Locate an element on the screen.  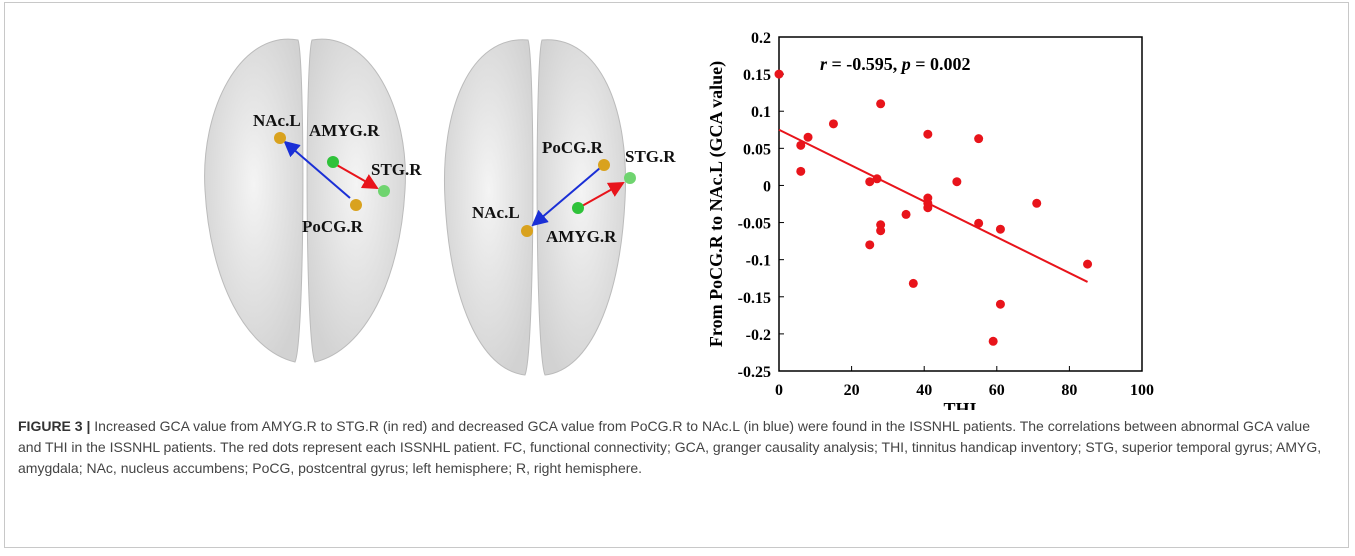
y-tick-label: 0.1 is located at coordinates (761, 112).